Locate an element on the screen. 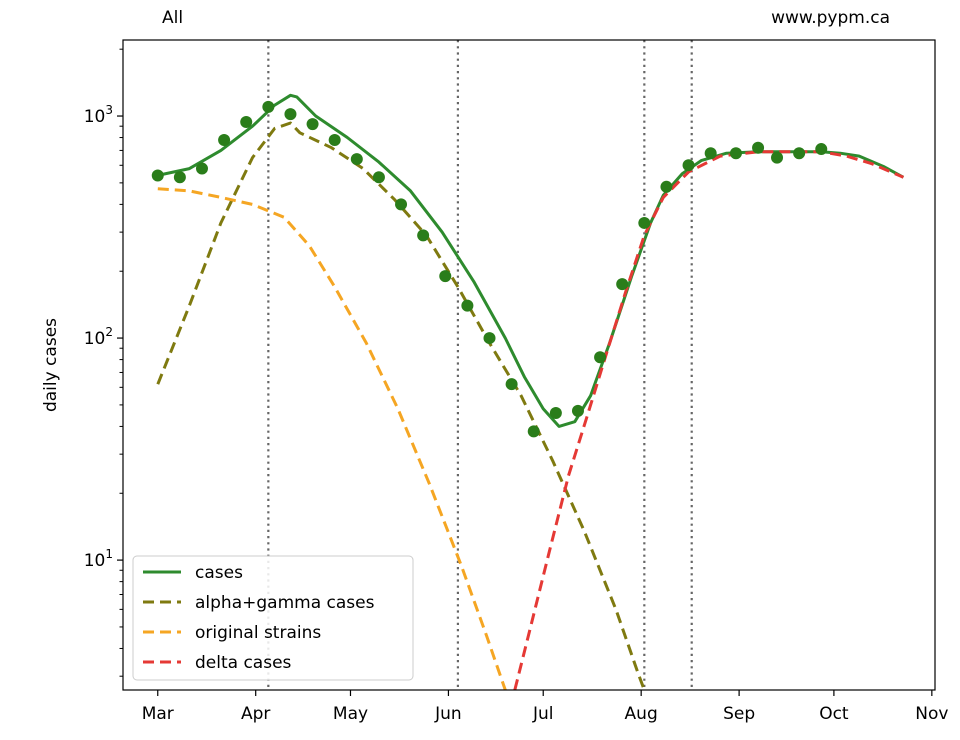 Image resolution: width=960 pixels, height=740 pixels. x-tick-label: Aug is located at coordinates (641, 714).